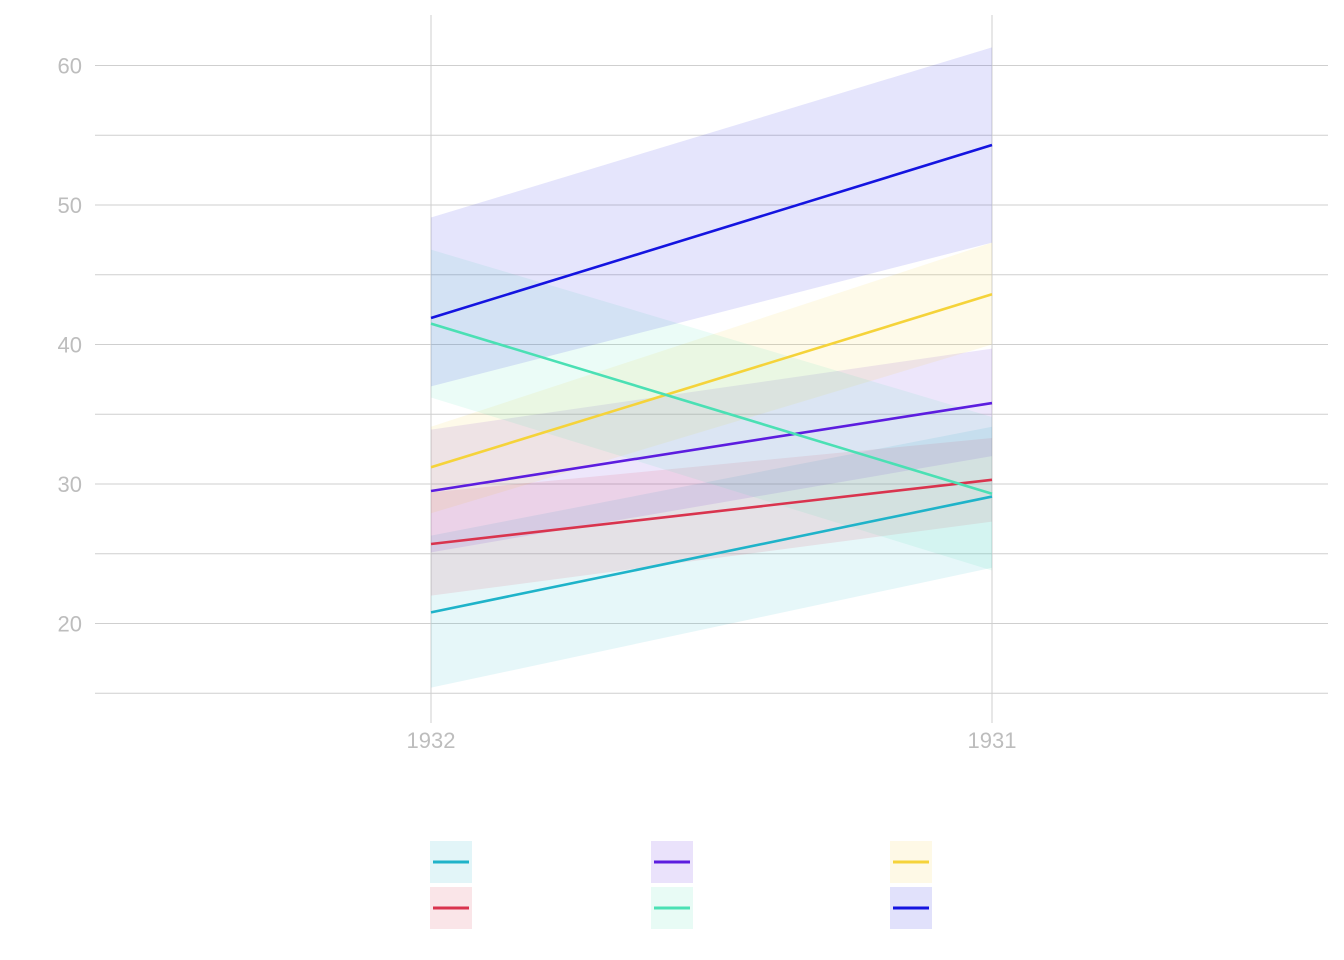 This screenshot has height=960, width=1344. What do you see at coordinates (70, 624) in the screenshot?
I see `y-tick-label: 20` at bounding box center [70, 624].